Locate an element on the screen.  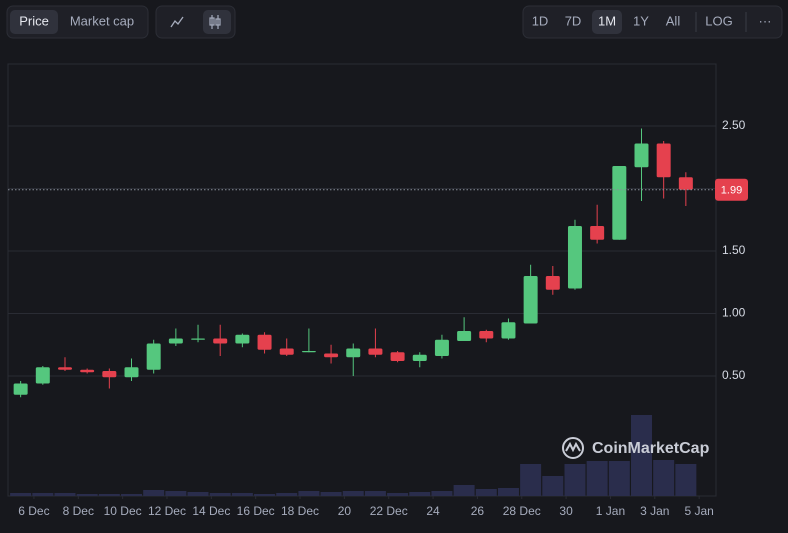
x-tick-label: 26 is located at coordinates (478, 511).